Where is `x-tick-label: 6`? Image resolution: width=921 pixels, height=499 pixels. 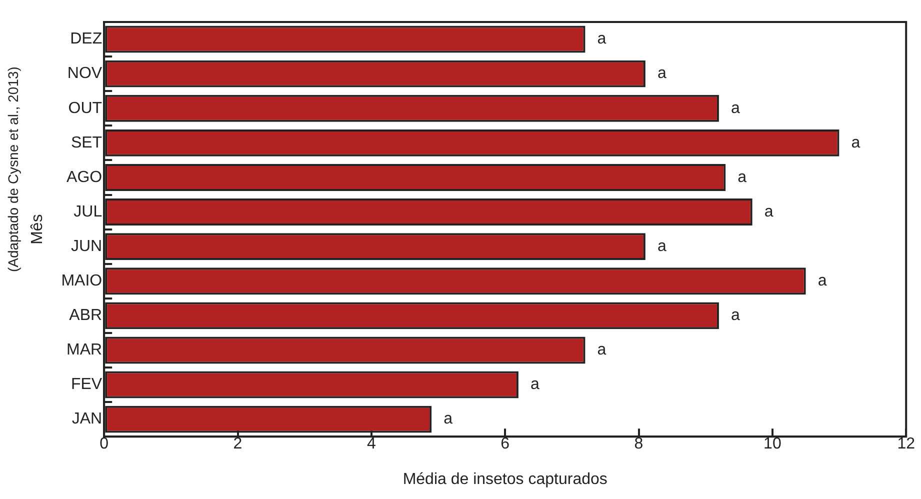
x-tick-label: 6 is located at coordinates (505, 444).